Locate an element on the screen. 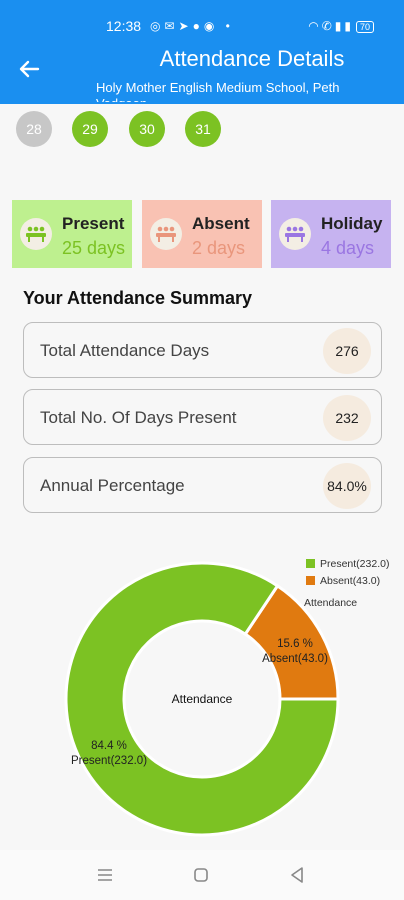 Image resolution: width=404 pixels, height=900 pixels. calendar-row: 28 29 30 31 is located at coordinates (202, 129).